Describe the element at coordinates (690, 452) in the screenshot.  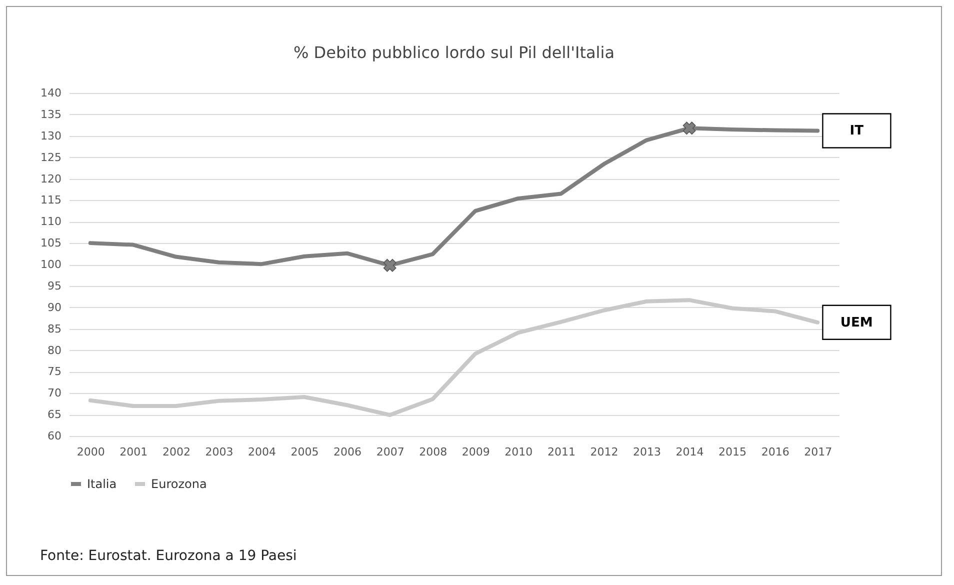
I see `x-tick-label: 2014` at that location.